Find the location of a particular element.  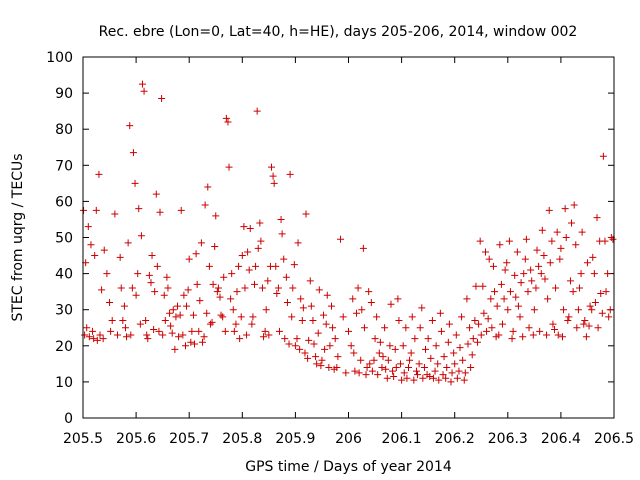

y-tick-label: 30 is located at coordinates (64, 311).